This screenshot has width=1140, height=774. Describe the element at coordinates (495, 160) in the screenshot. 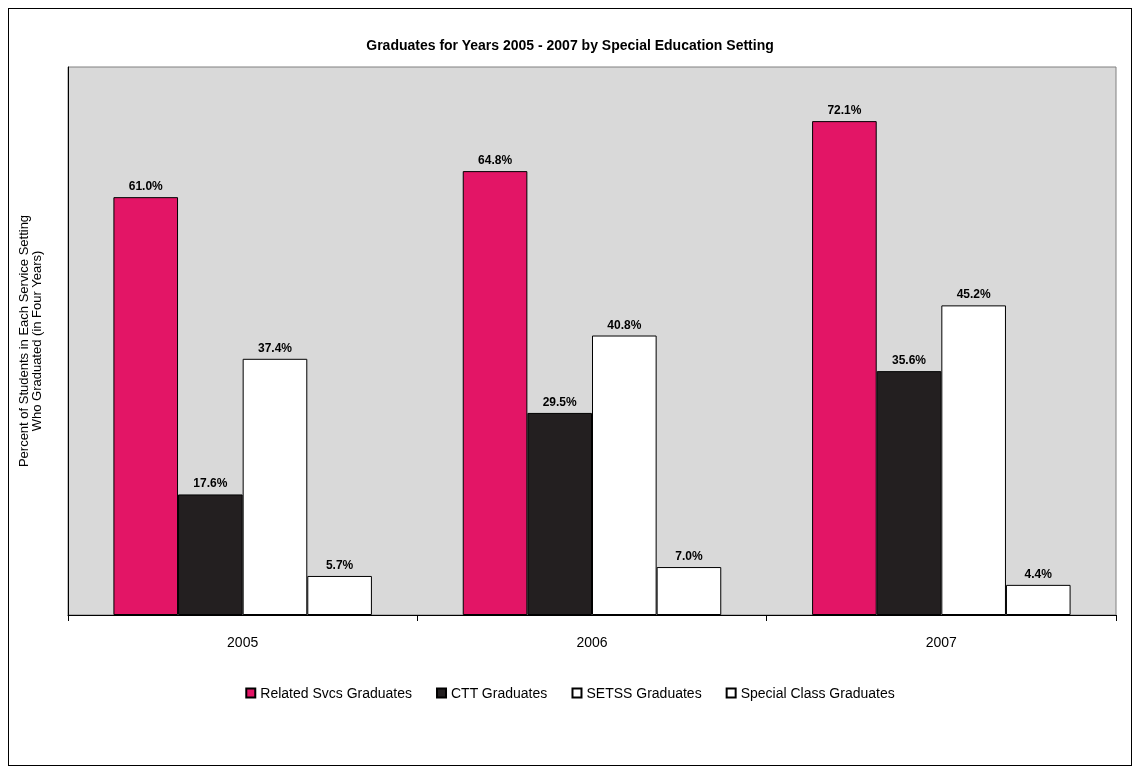

I see `data-label: 64.8%` at that location.